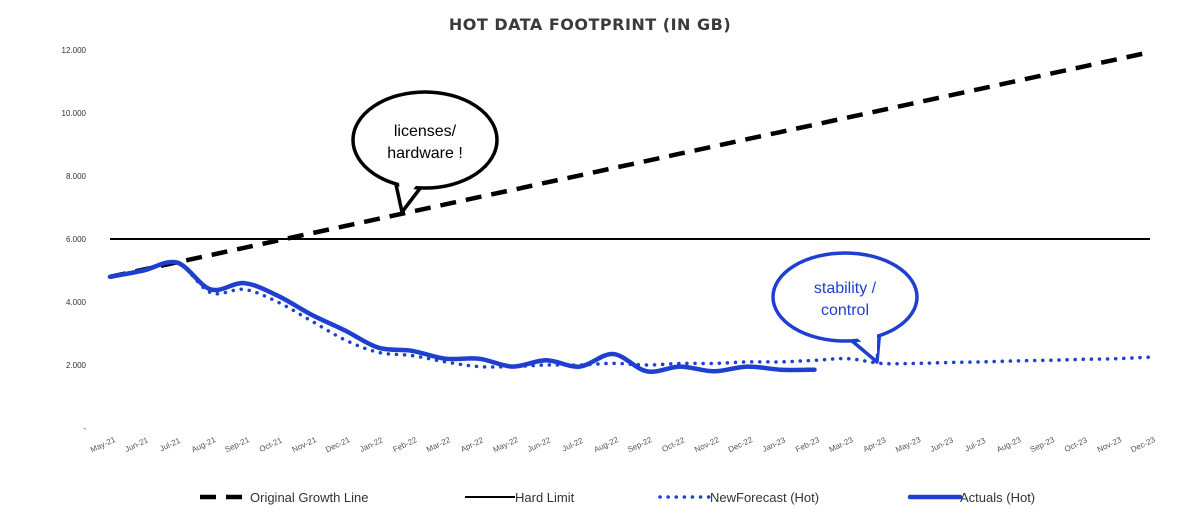  I want to click on annotation-bubble: licenses/hardware !, so click(425, 152).